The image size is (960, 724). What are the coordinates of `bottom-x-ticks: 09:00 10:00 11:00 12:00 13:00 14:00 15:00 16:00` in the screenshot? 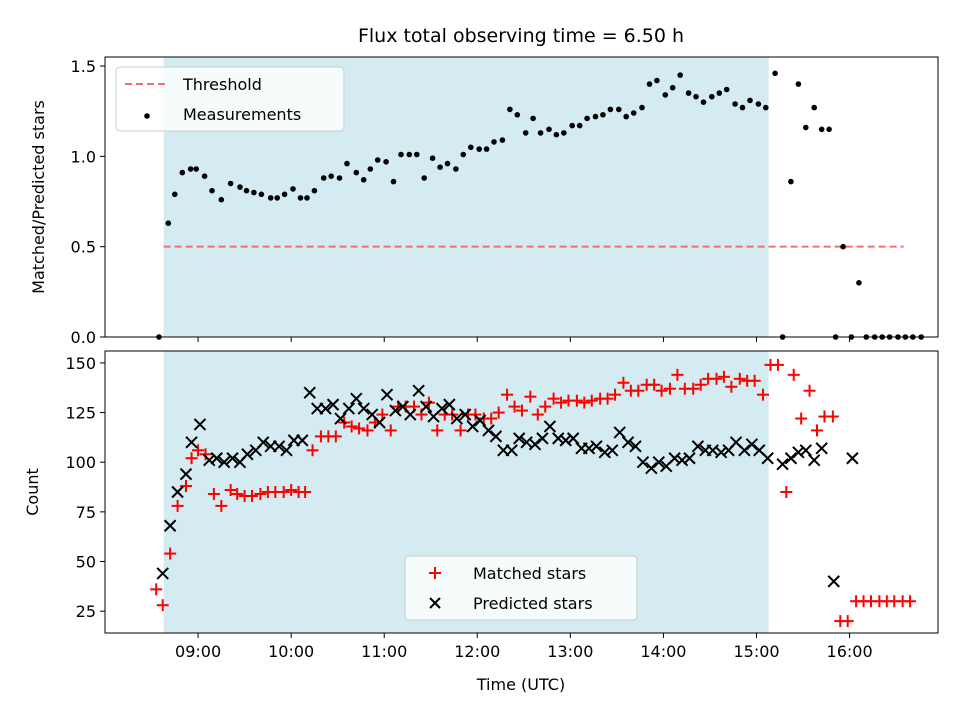 It's located at (524, 647).